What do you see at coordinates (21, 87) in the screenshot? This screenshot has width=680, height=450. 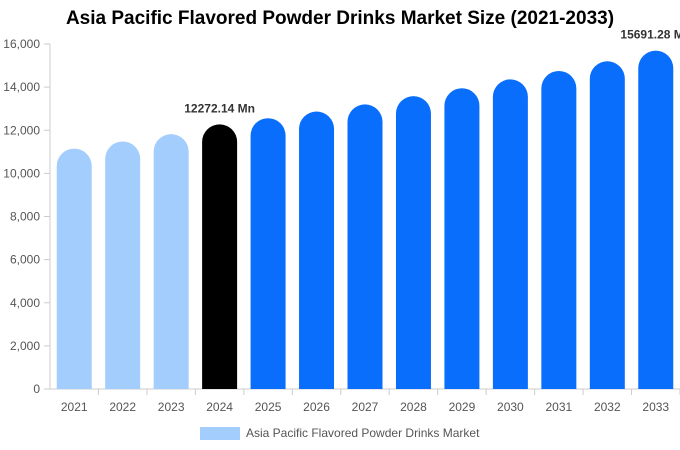 I see `y-tick-label: 14,000` at bounding box center [21, 87].